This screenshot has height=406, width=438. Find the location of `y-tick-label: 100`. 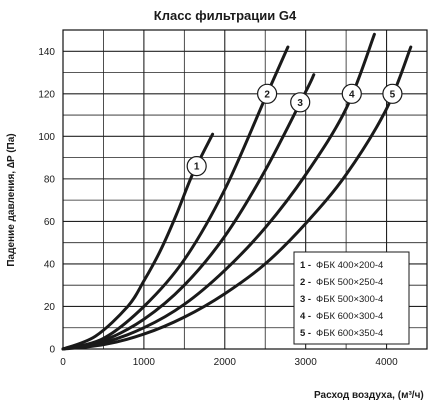

y-tick-label: 100 is located at coordinates (46, 137).